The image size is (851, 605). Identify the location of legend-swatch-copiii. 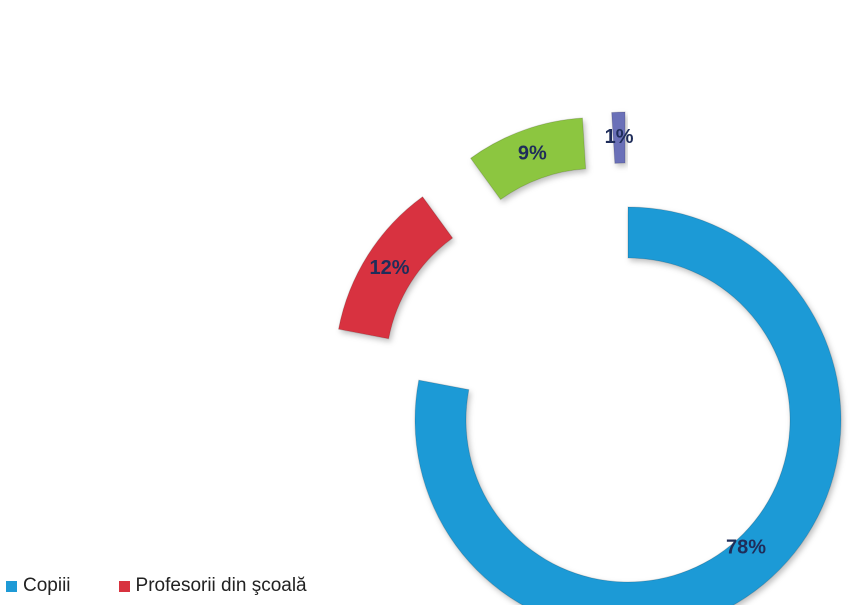
(11, 586).